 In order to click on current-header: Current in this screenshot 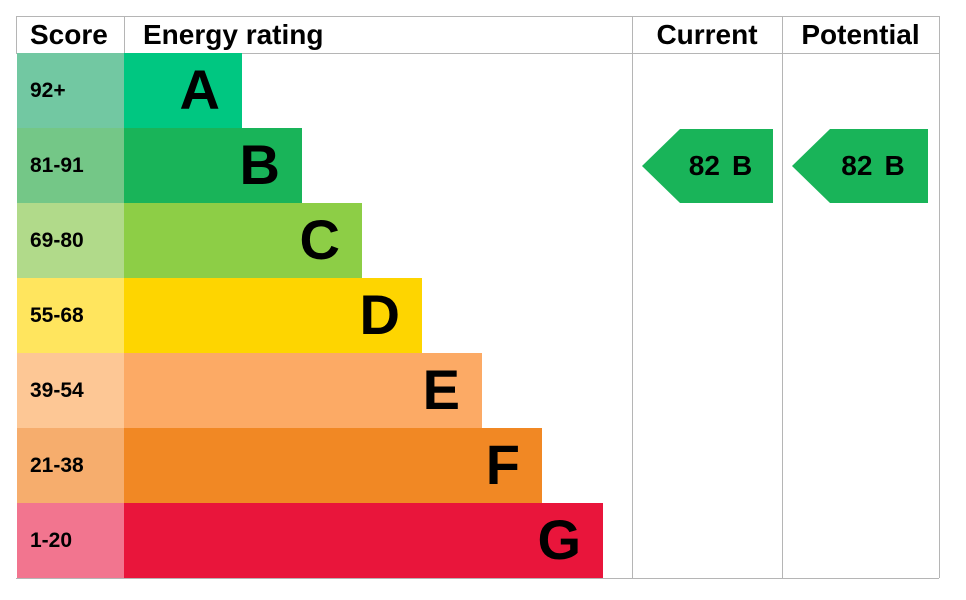, I will do `click(707, 34)`.